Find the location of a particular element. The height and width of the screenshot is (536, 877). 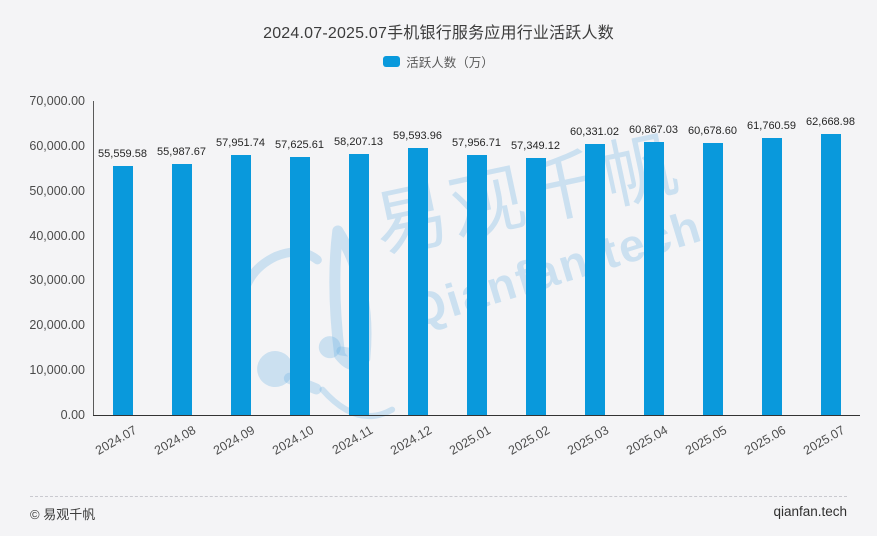

bar-2024.10 is located at coordinates (299, 285).